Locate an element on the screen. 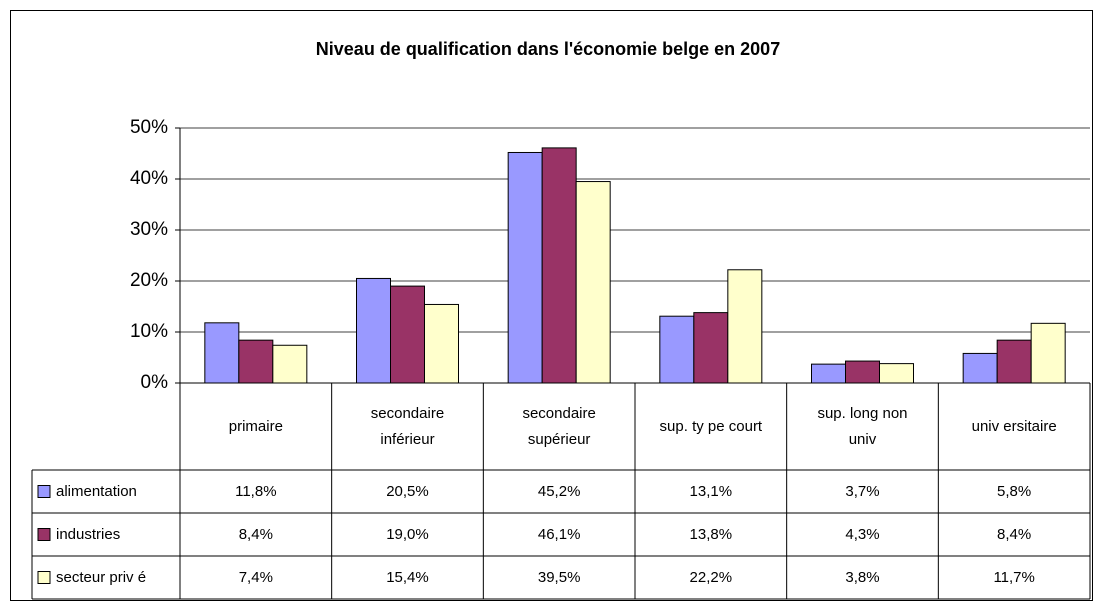  data-label: 22,2% is located at coordinates (711, 577).